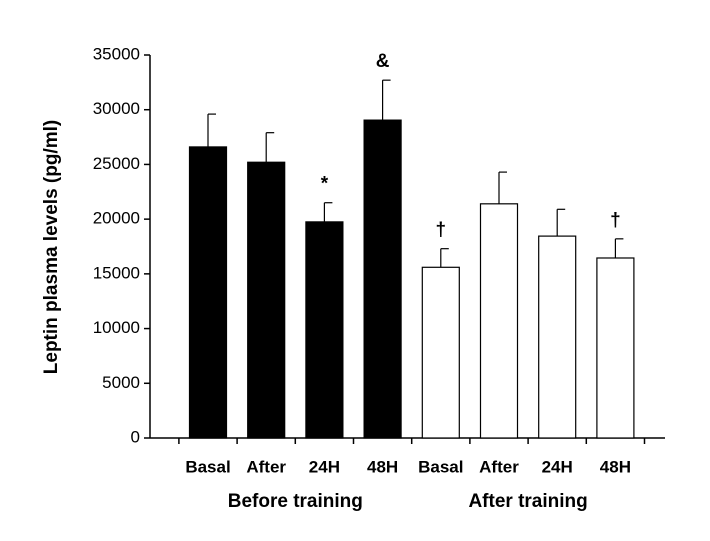  Describe the element at coordinates (325, 184) in the screenshot. I see `annotation: *` at that location.